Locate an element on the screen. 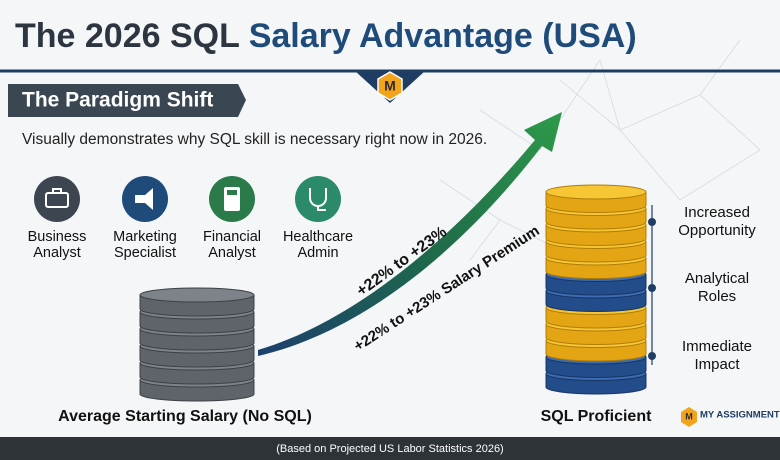  label-line: Marketing is located at coordinates (145, 237).